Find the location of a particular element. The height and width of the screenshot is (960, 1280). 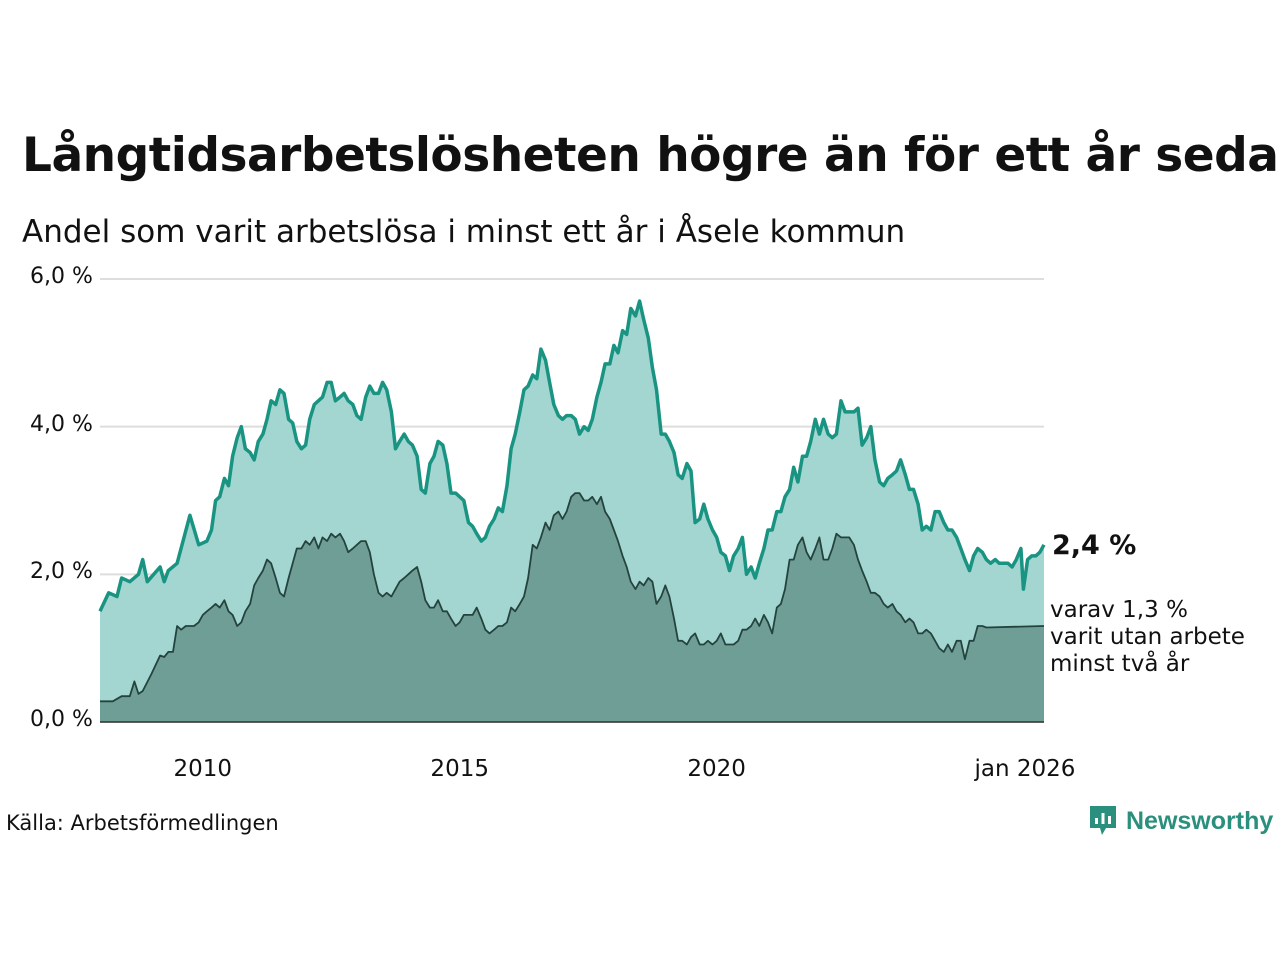

brand-name: Newsworthy is located at coordinates (1200, 820).